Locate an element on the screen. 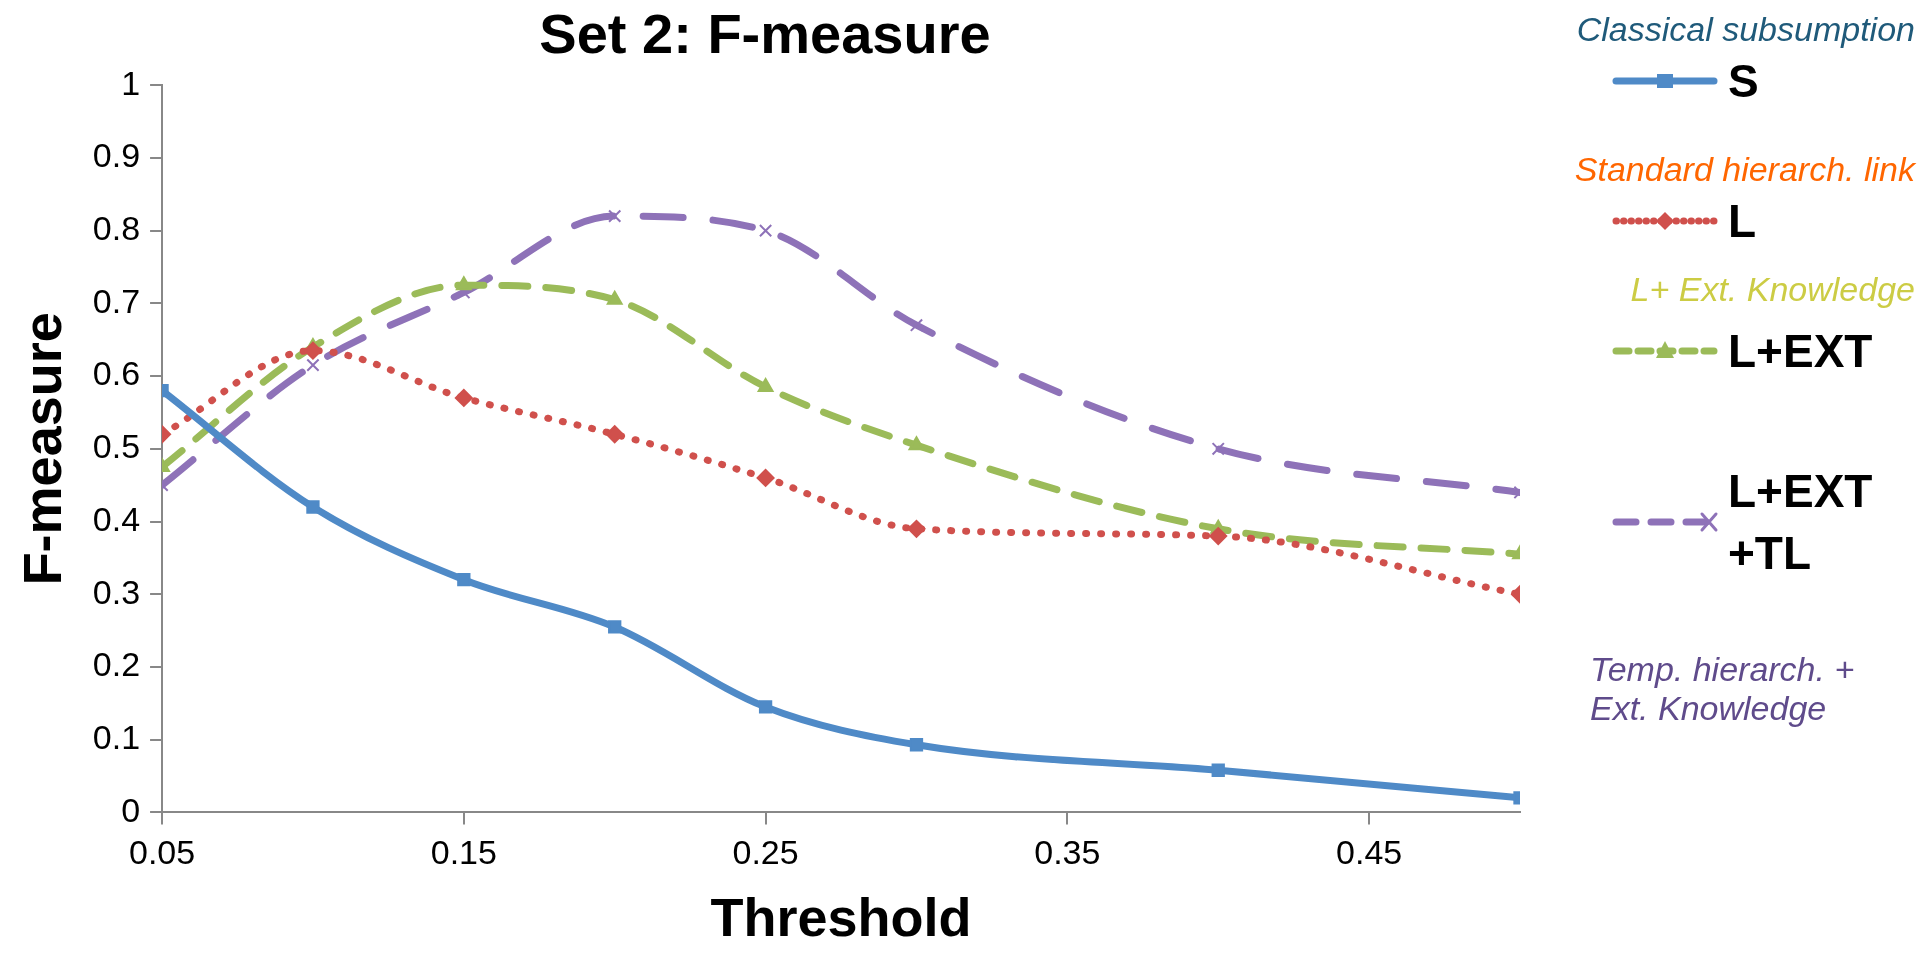  x-tick-label: 0.25 is located at coordinates (765, 852).